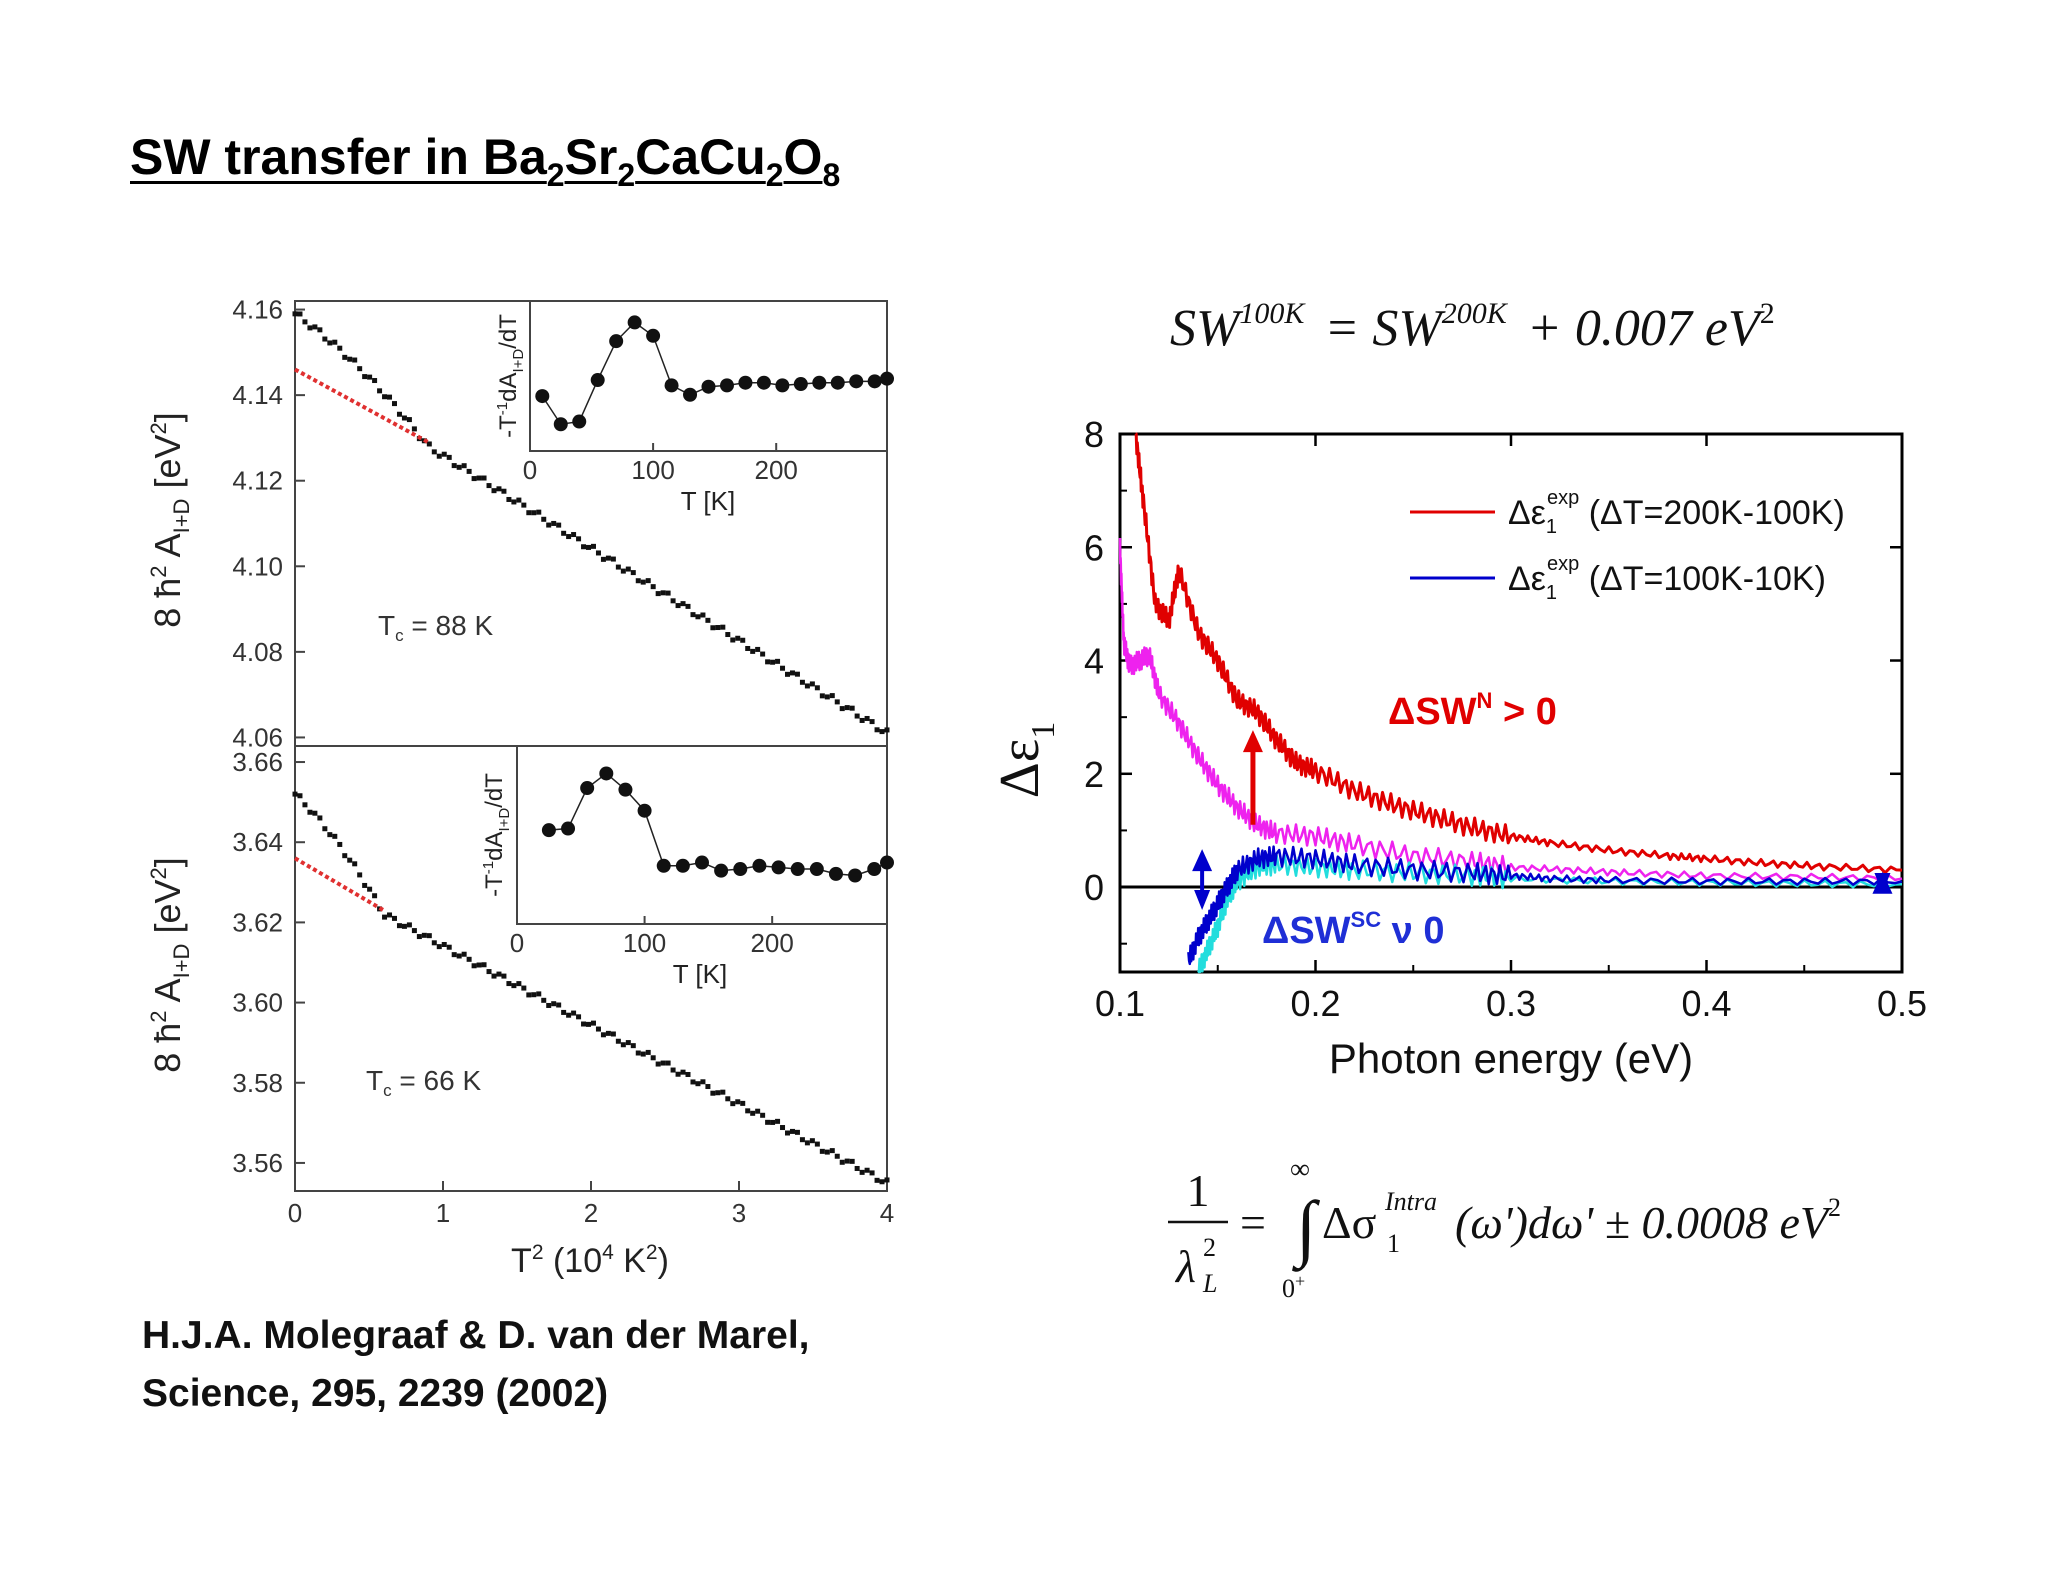 The image size is (2048, 1582). Describe the element at coordinates (771, 943) in the screenshot. I see `inset-x-tick-label: 200` at that location.